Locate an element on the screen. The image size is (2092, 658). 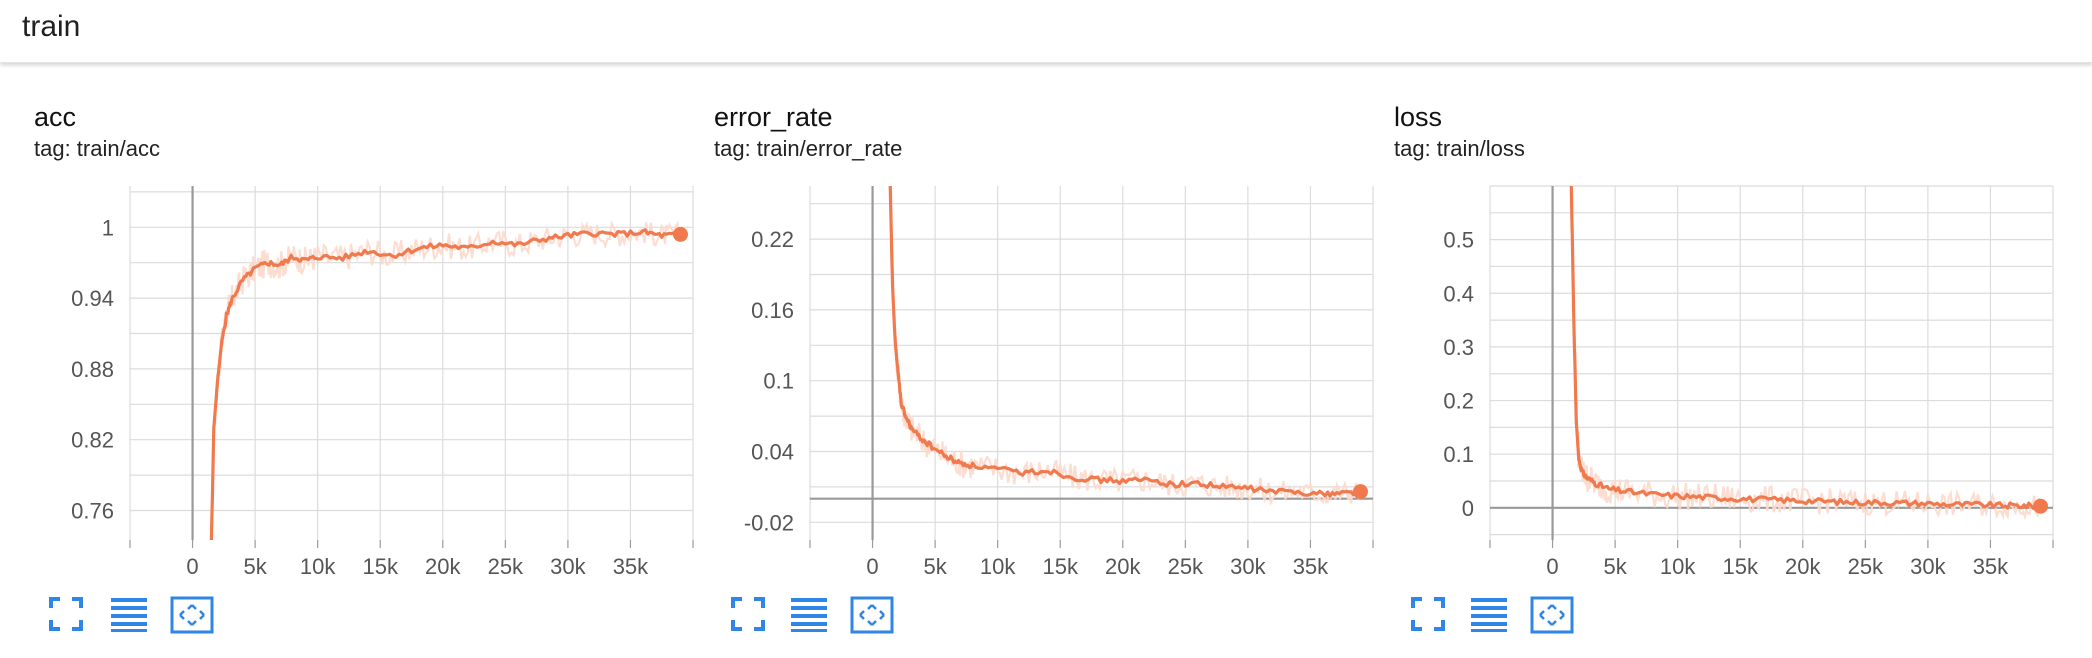
run-header: train is located at coordinates (1046, 31).